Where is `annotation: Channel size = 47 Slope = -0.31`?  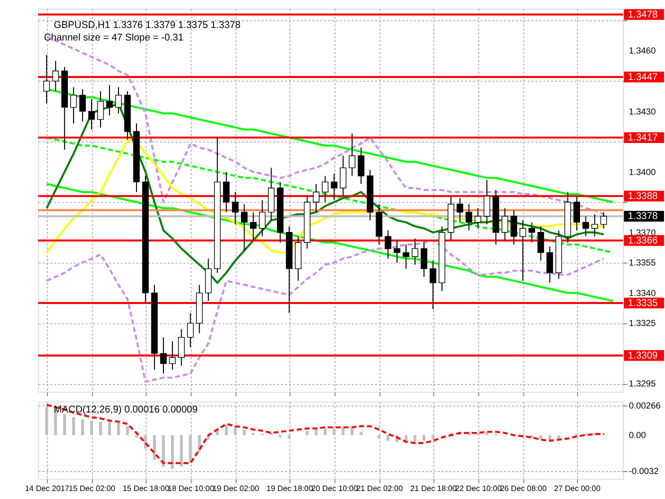 annotation: Channel size = 47 Slope = -0.31 is located at coordinates (114, 38).